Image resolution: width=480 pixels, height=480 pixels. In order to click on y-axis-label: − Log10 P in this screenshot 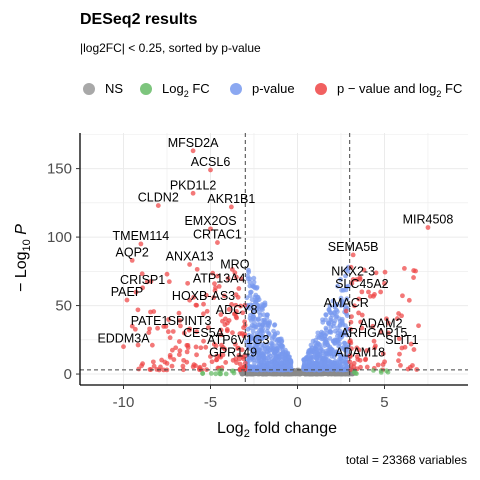, I will do `click(23, 258)`.